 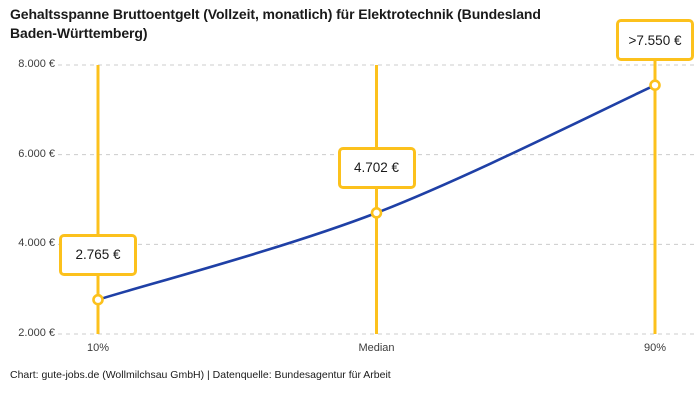 What do you see at coordinates (655, 40) in the screenshot?
I see `value-callout: >7.550 €` at bounding box center [655, 40].